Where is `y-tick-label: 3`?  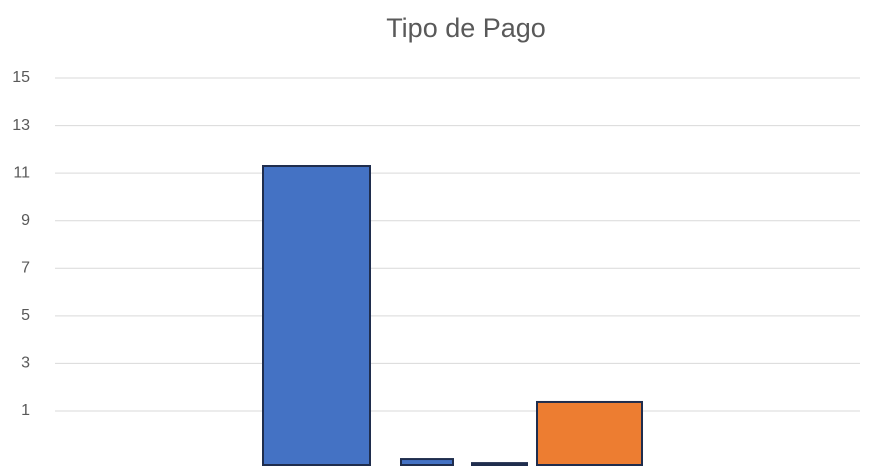 y-tick-label: 3 is located at coordinates (25, 363).